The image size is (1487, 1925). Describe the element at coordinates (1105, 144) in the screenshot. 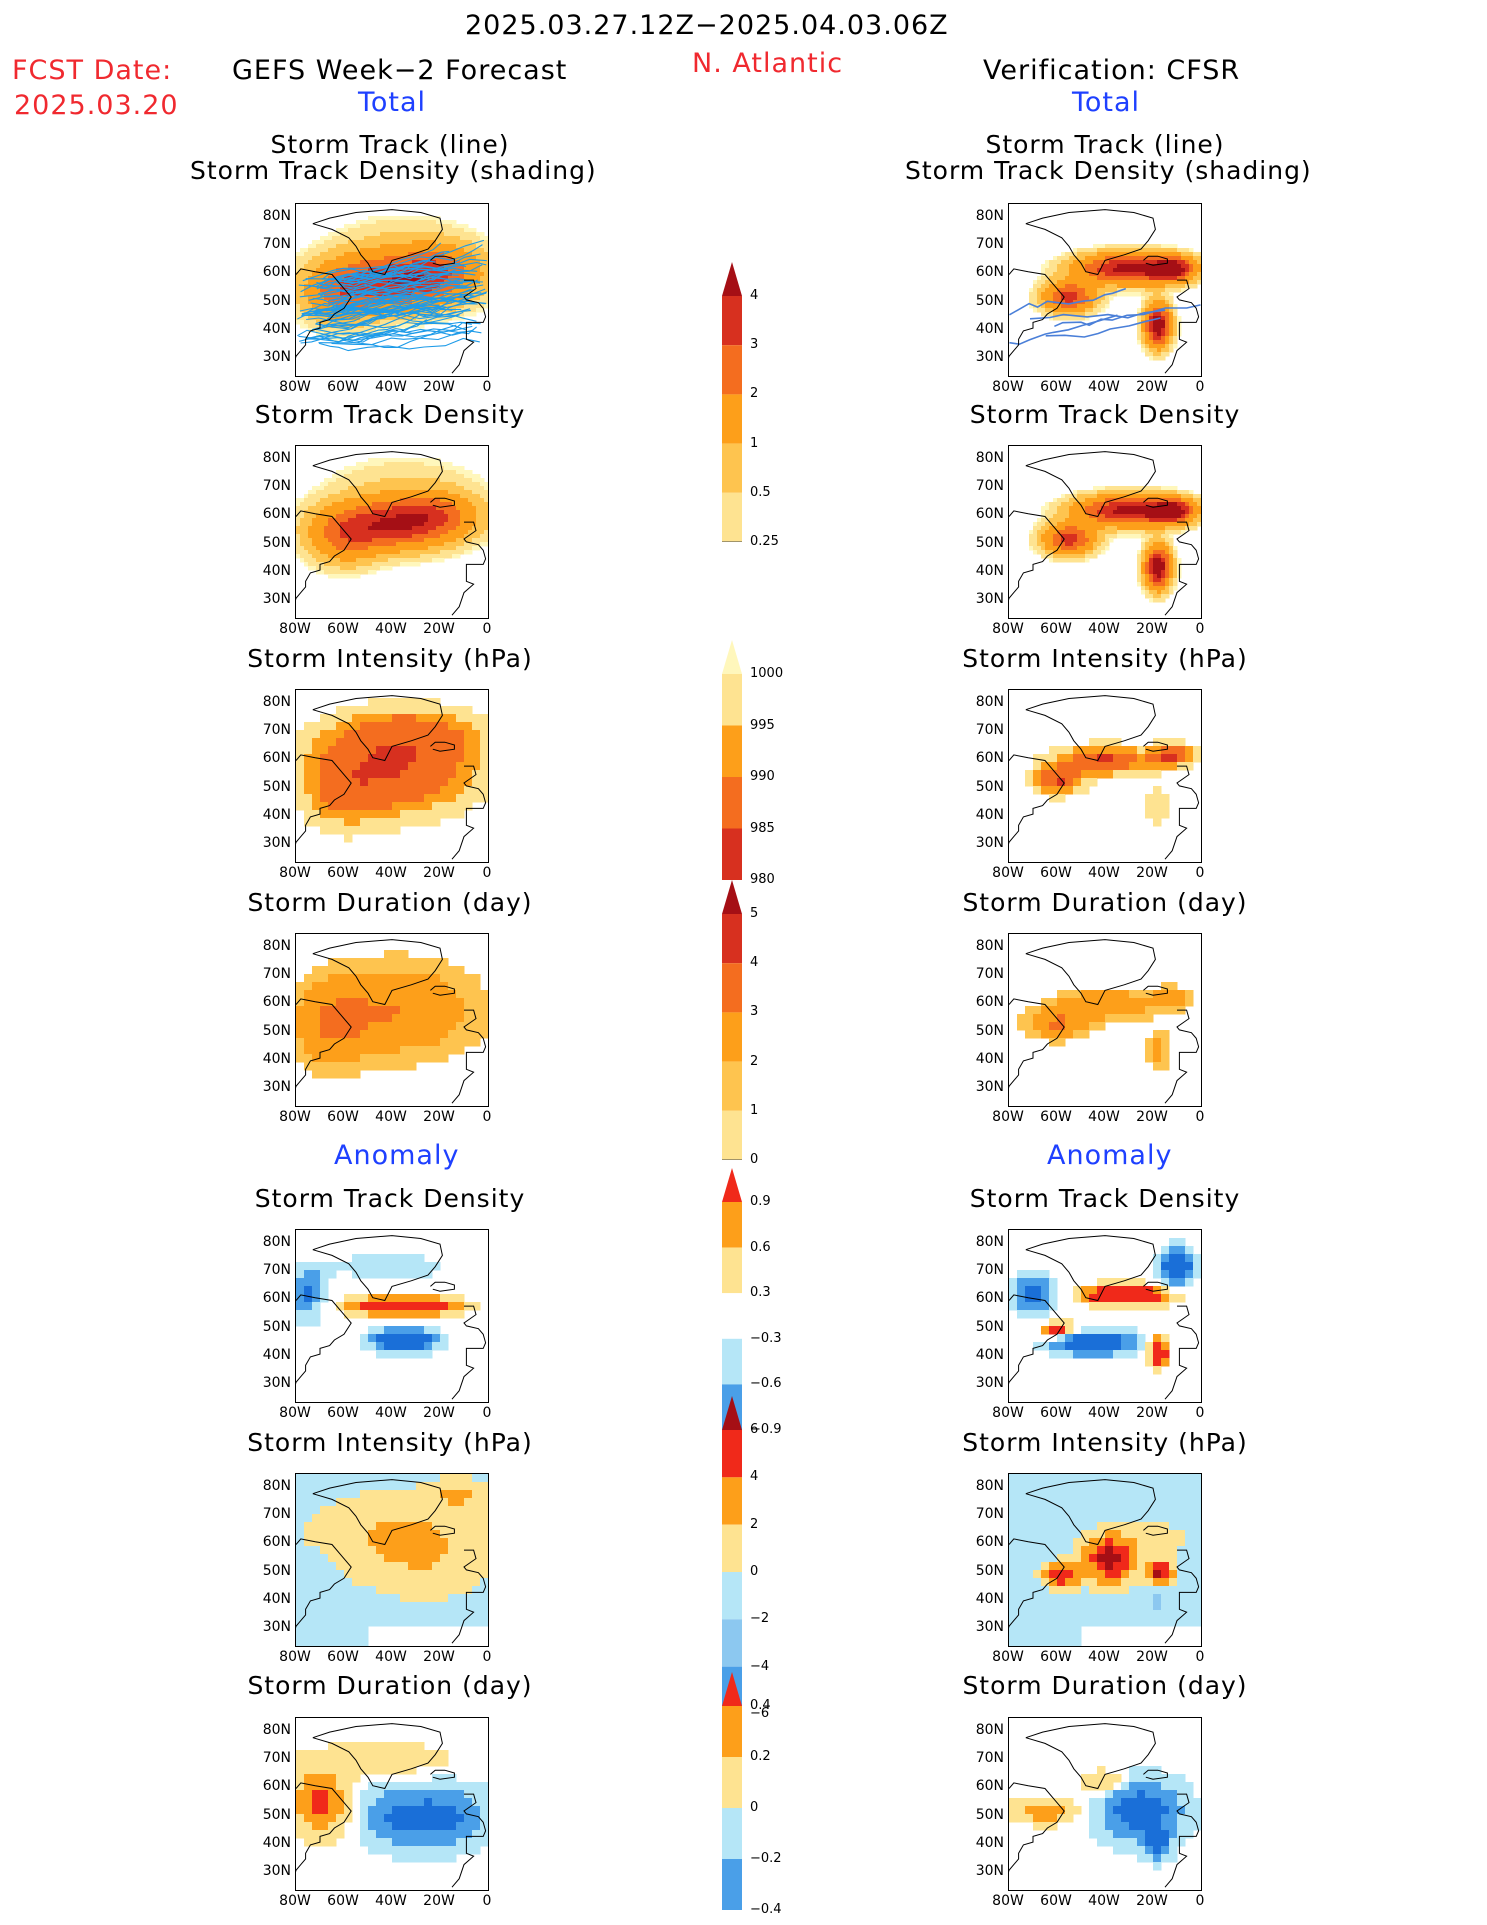

I see `panel-title-track-line-right: Storm Track (line)` at that location.